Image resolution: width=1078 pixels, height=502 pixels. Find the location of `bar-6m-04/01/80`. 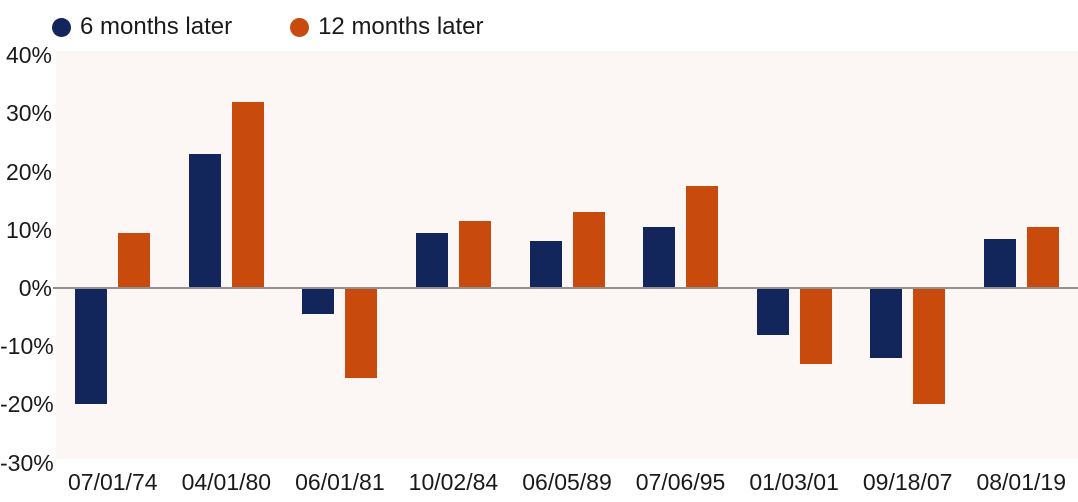

bar-6m-04/01/80 is located at coordinates (204, 221).